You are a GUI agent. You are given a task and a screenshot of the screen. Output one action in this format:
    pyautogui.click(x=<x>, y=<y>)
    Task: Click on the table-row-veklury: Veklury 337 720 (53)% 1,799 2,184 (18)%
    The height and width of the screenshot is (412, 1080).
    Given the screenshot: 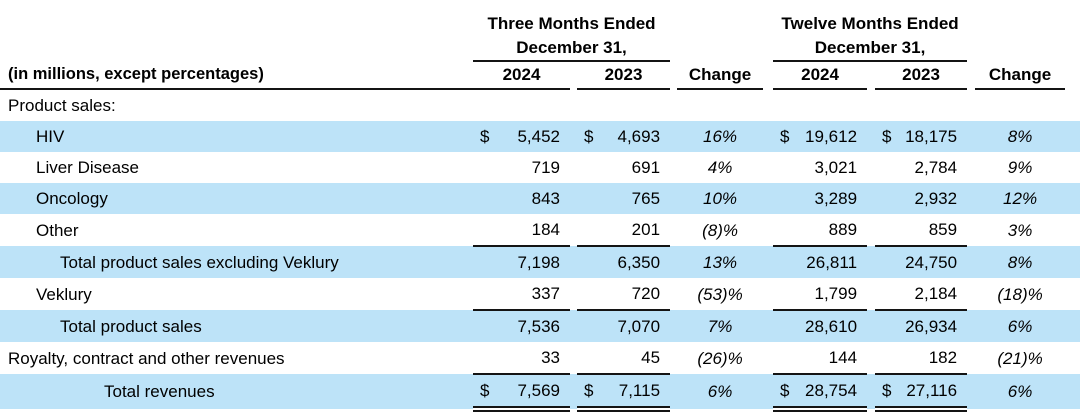 What is the action you would take?
    pyautogui.click(x=540, y=294)
    